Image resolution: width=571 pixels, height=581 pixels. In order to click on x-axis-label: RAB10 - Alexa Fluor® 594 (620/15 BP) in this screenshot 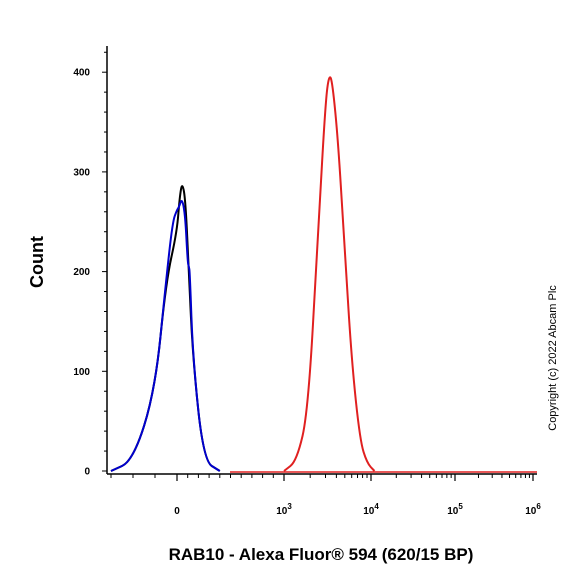, I will do `click(321, 554)`.